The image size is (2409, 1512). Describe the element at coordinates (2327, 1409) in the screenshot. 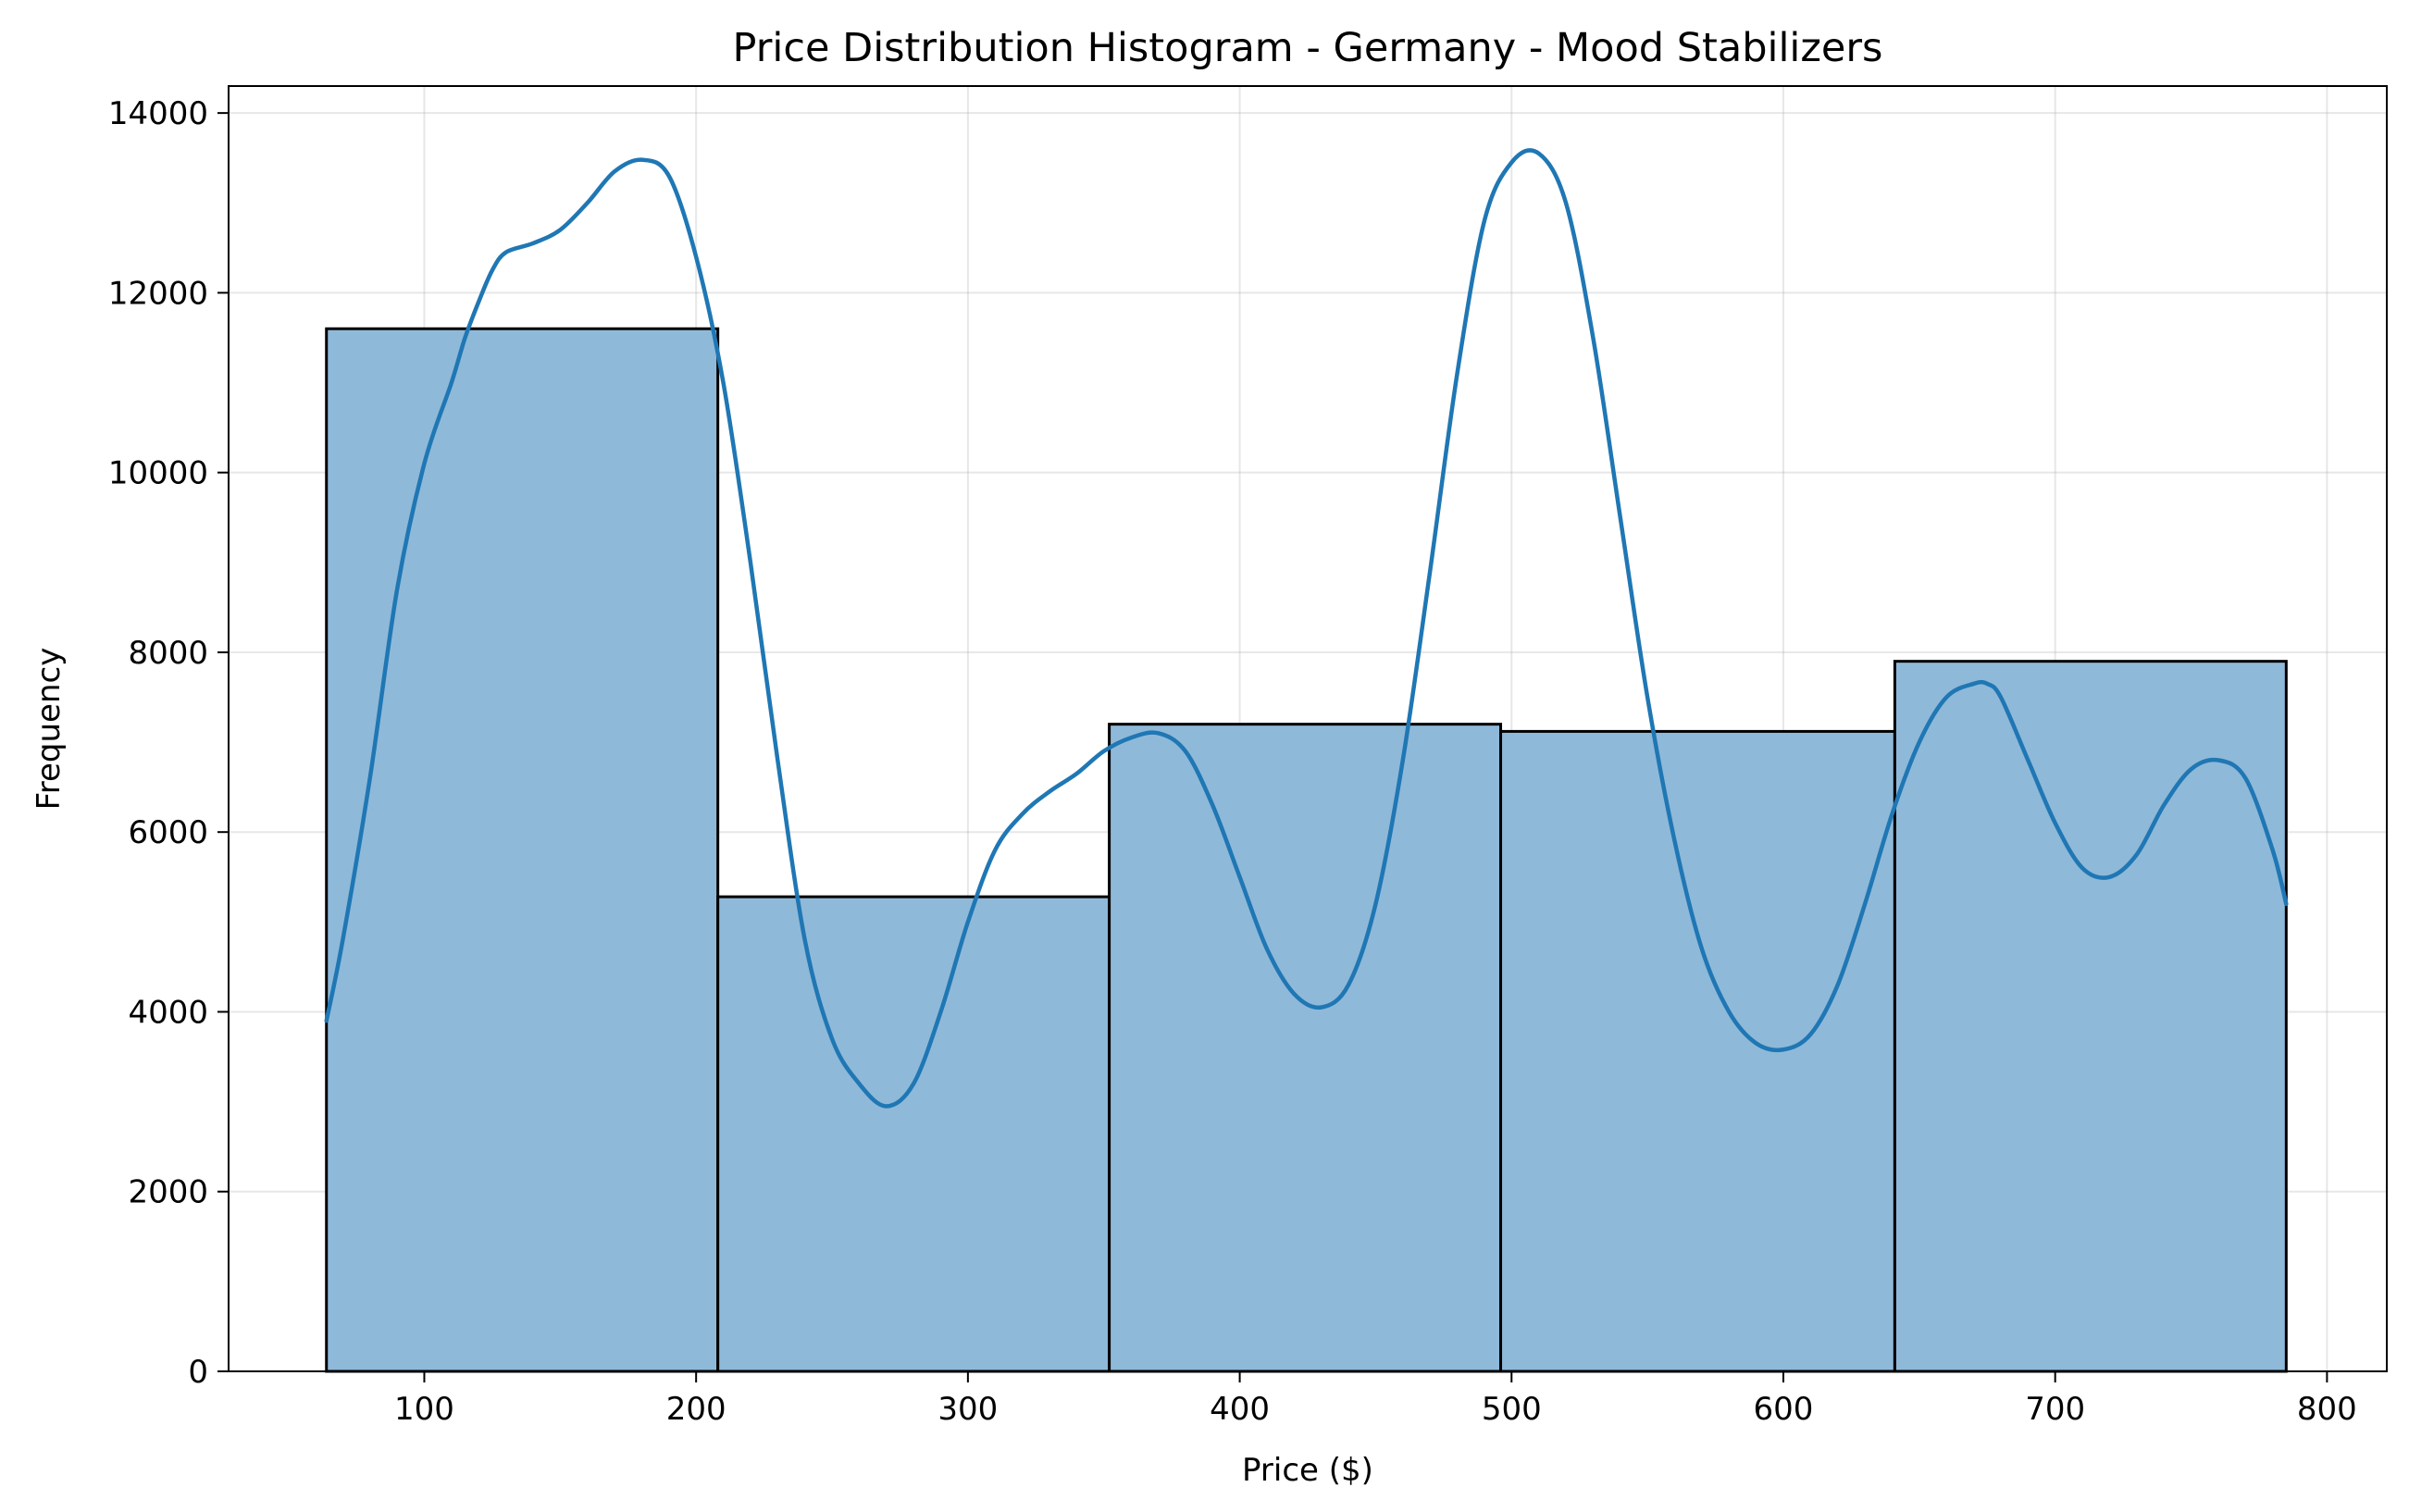

I see `x-tick-label: 800` at that location.